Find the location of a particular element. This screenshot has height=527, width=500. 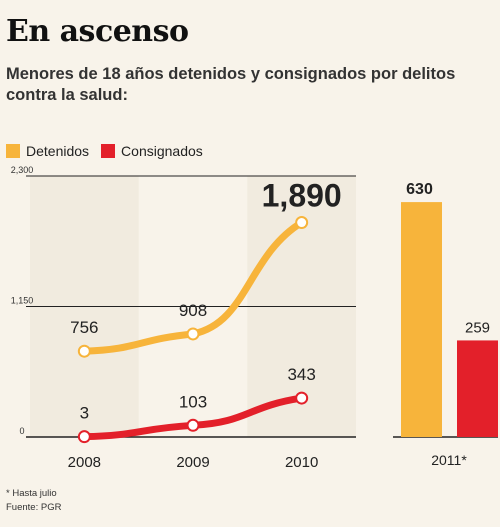

legend-item-detenidos: Detenidos is located at coordinates (47, 151).